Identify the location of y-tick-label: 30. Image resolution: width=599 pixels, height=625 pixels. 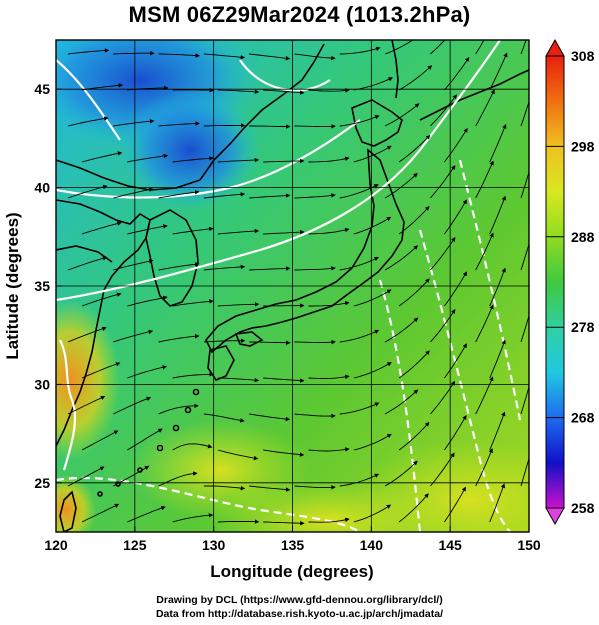
(42, 384).